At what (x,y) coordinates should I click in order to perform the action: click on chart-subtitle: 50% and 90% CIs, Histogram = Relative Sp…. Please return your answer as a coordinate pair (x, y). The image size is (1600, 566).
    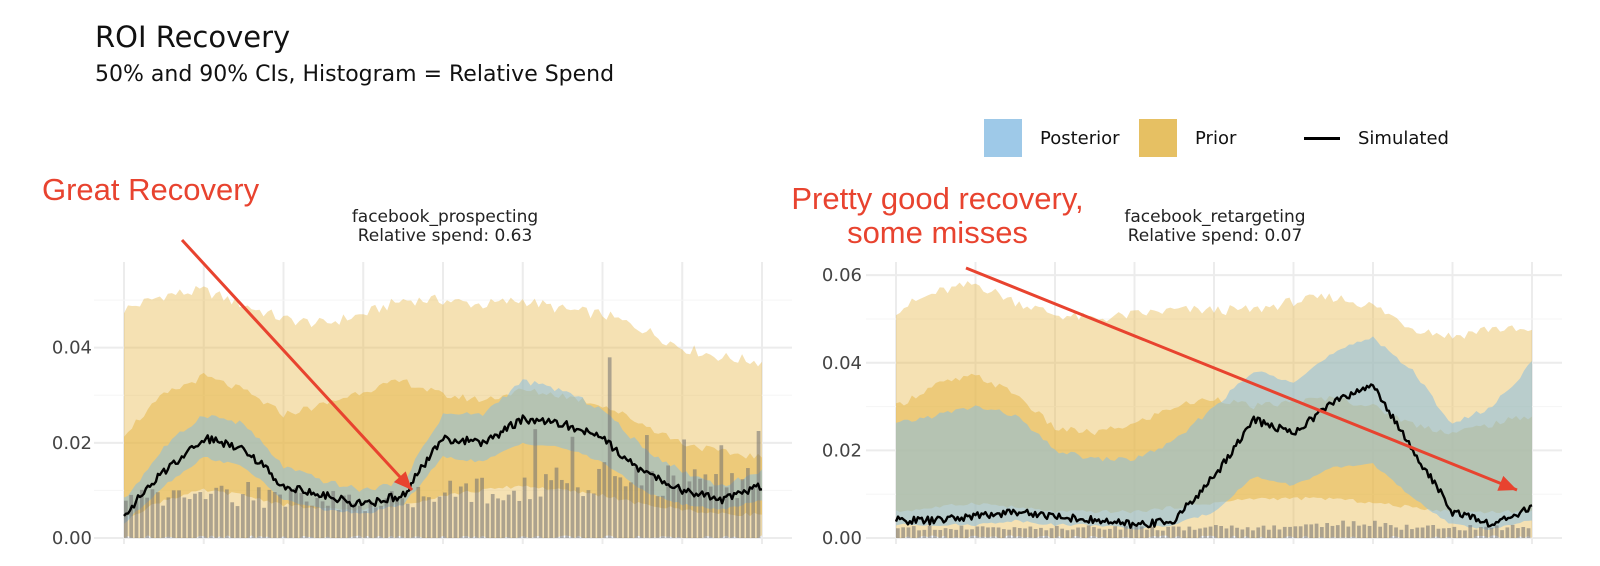
    Looking at the image, I should click on (355, 74).